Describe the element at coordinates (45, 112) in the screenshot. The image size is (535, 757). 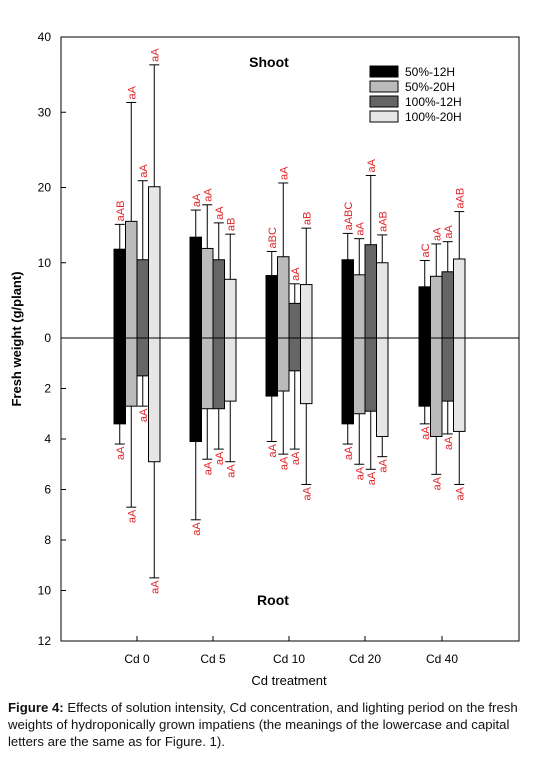
I see `y-tick-label-shoot: 30` at that location.